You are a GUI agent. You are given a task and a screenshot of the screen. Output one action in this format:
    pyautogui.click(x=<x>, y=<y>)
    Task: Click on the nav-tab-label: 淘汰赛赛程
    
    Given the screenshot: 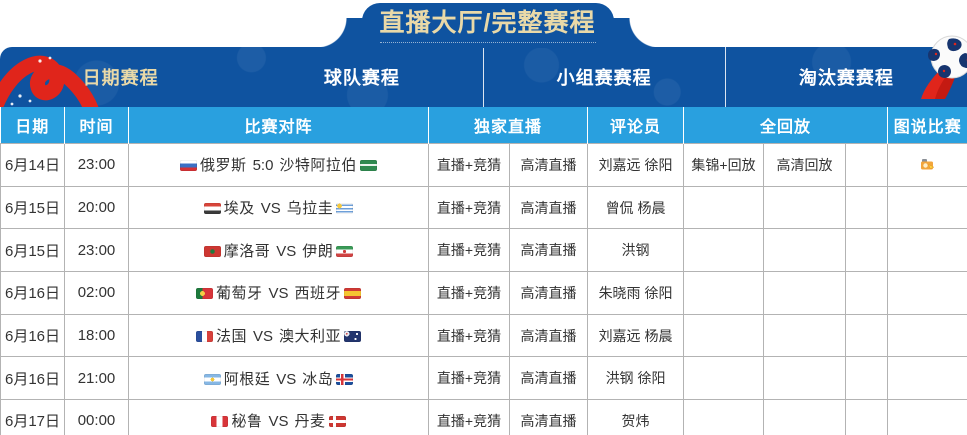 What is the action you would take?
    pyautogui.click(x=846, y=78)
    